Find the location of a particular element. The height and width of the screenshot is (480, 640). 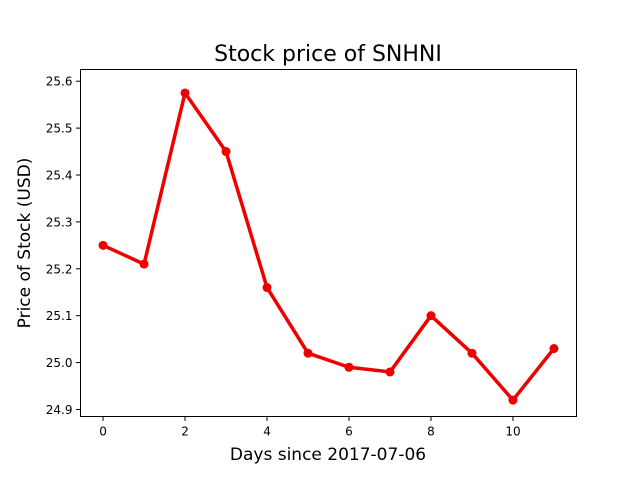

y-tick-label: 25.1 is located at coordinates (59, 316).